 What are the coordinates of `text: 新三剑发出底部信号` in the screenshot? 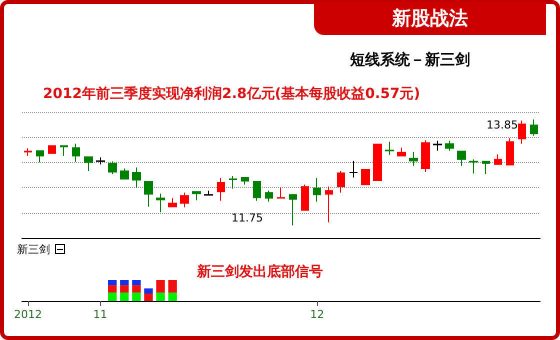 It's located at (259, 271).